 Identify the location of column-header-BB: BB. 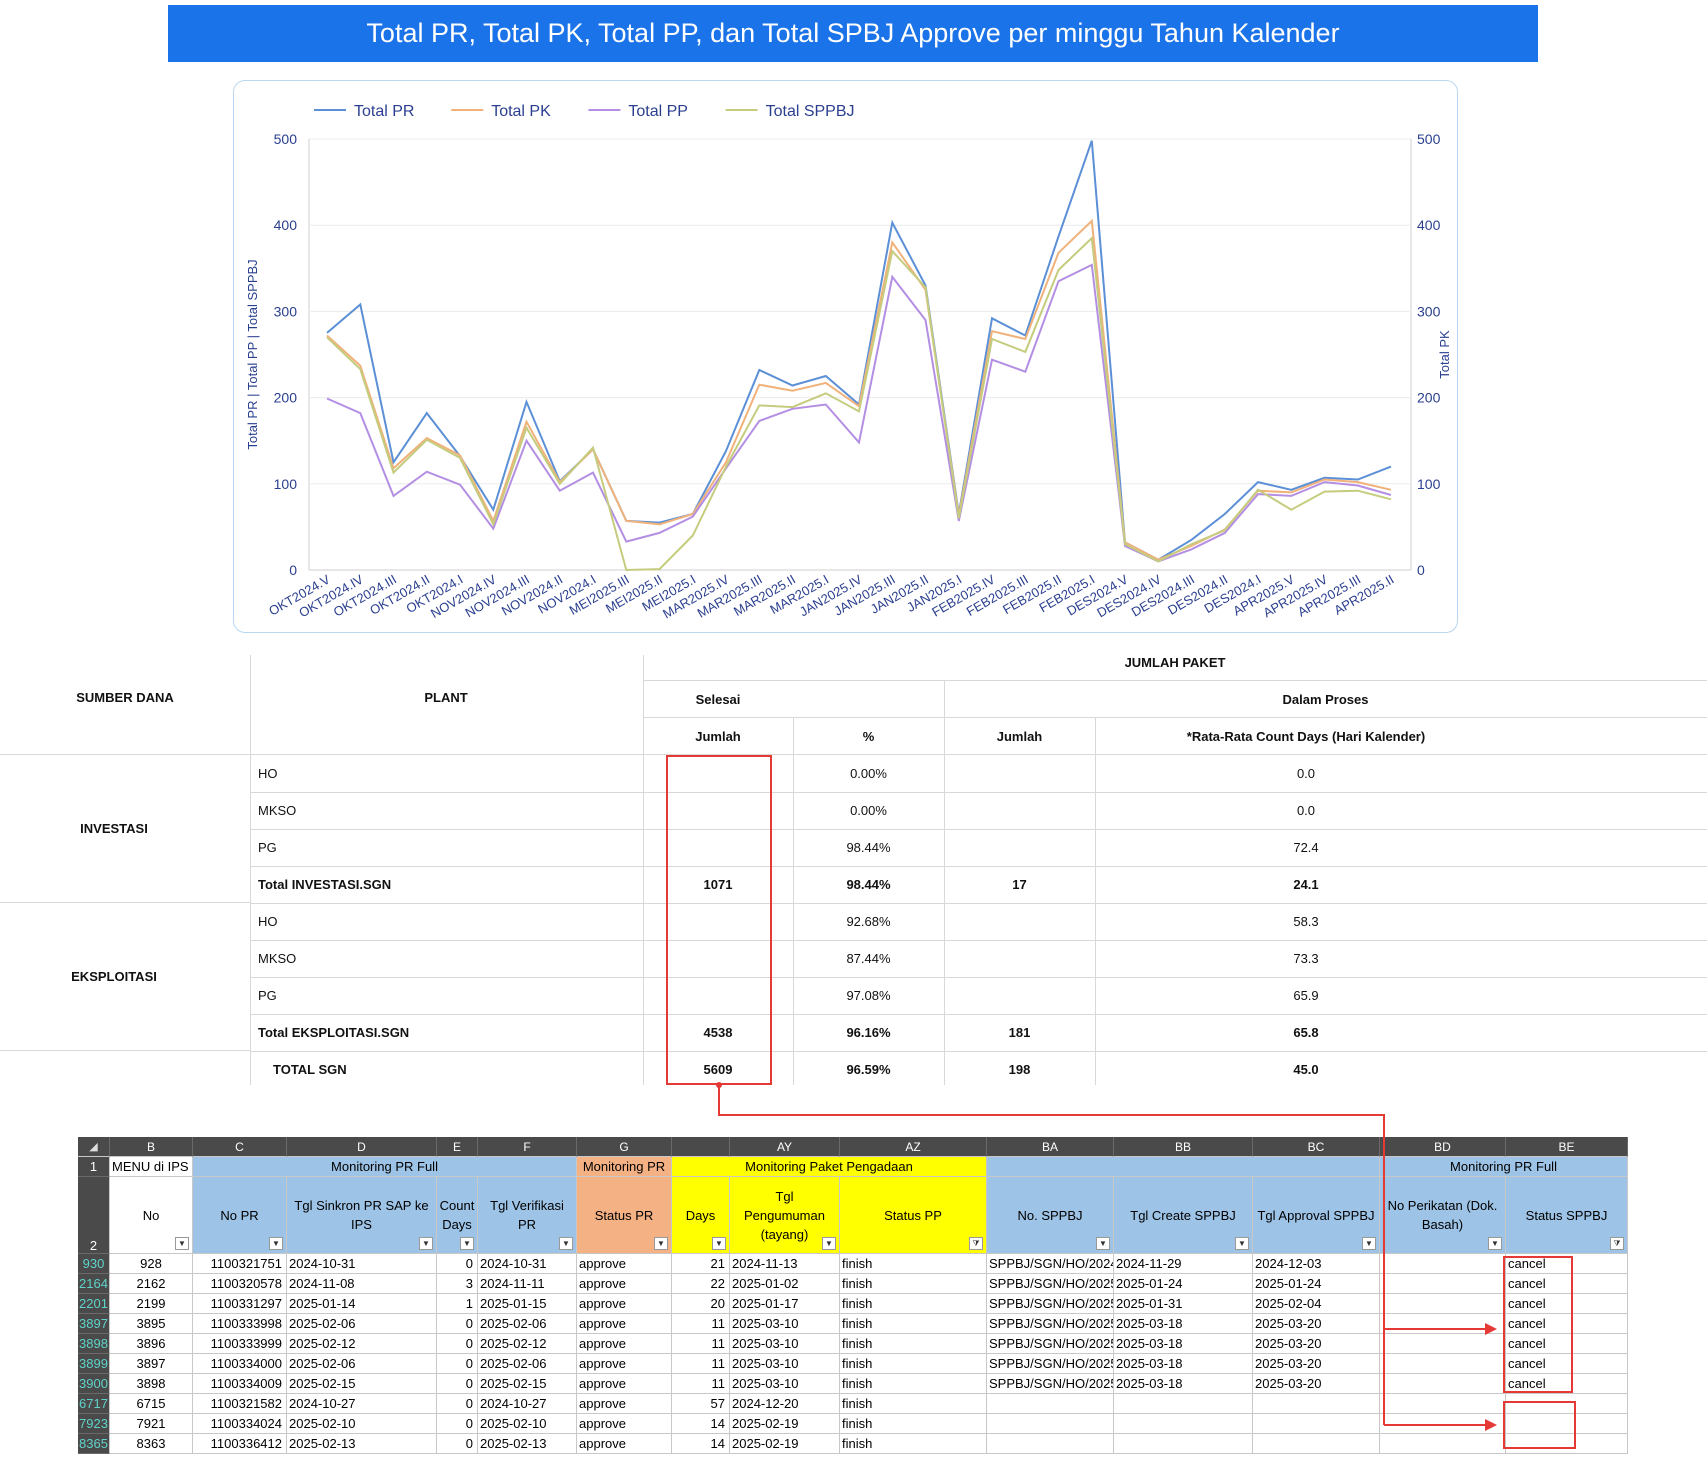
(1183, 1147).